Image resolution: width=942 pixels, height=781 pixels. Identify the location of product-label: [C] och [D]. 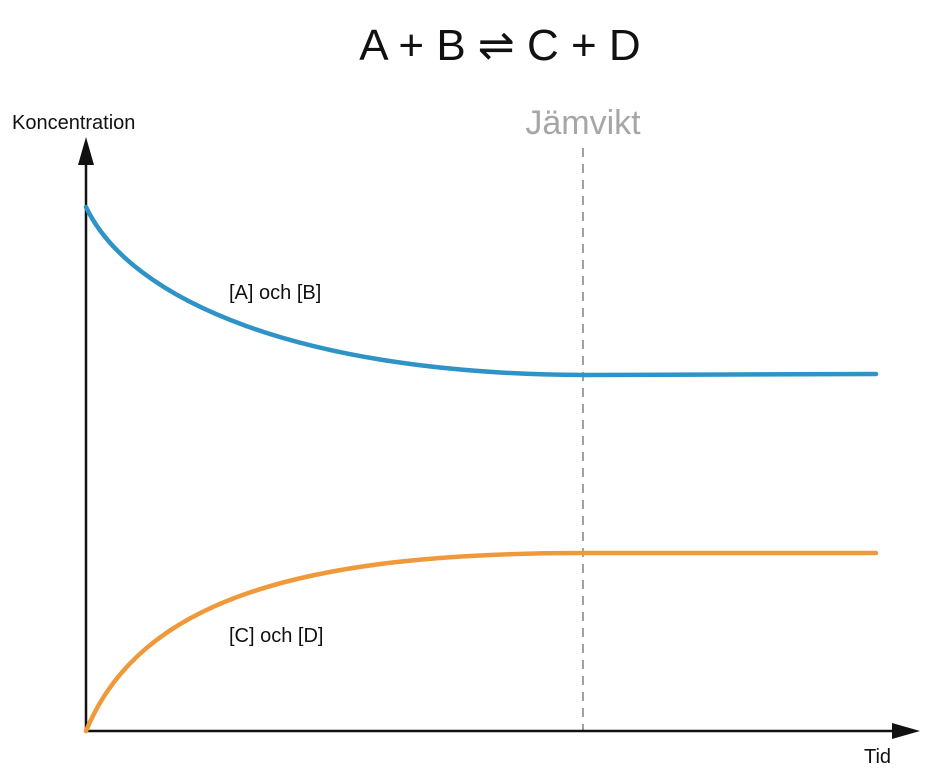
(276, 636).